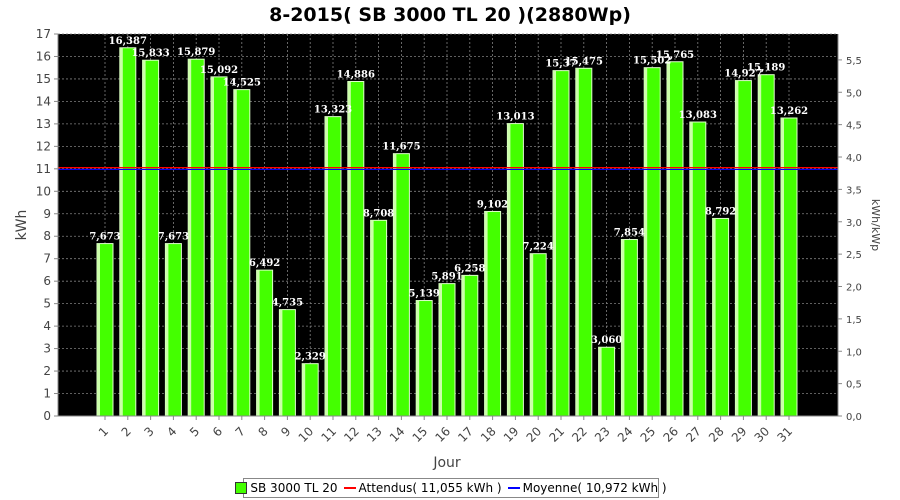  Describe the element at coordinates (560, 64) in the screenshot. I see `bar-value-label: 15,37` at that location.